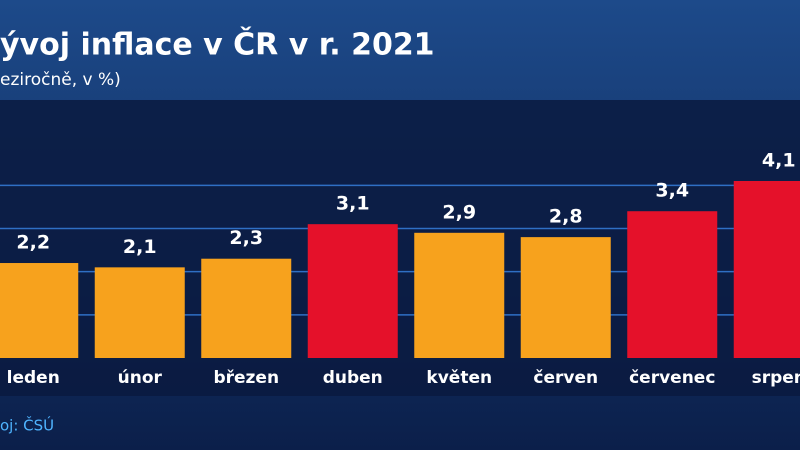 This screenshot has width=800, height=450. I want to click on x-tick-label: leden, so click(33, 378).